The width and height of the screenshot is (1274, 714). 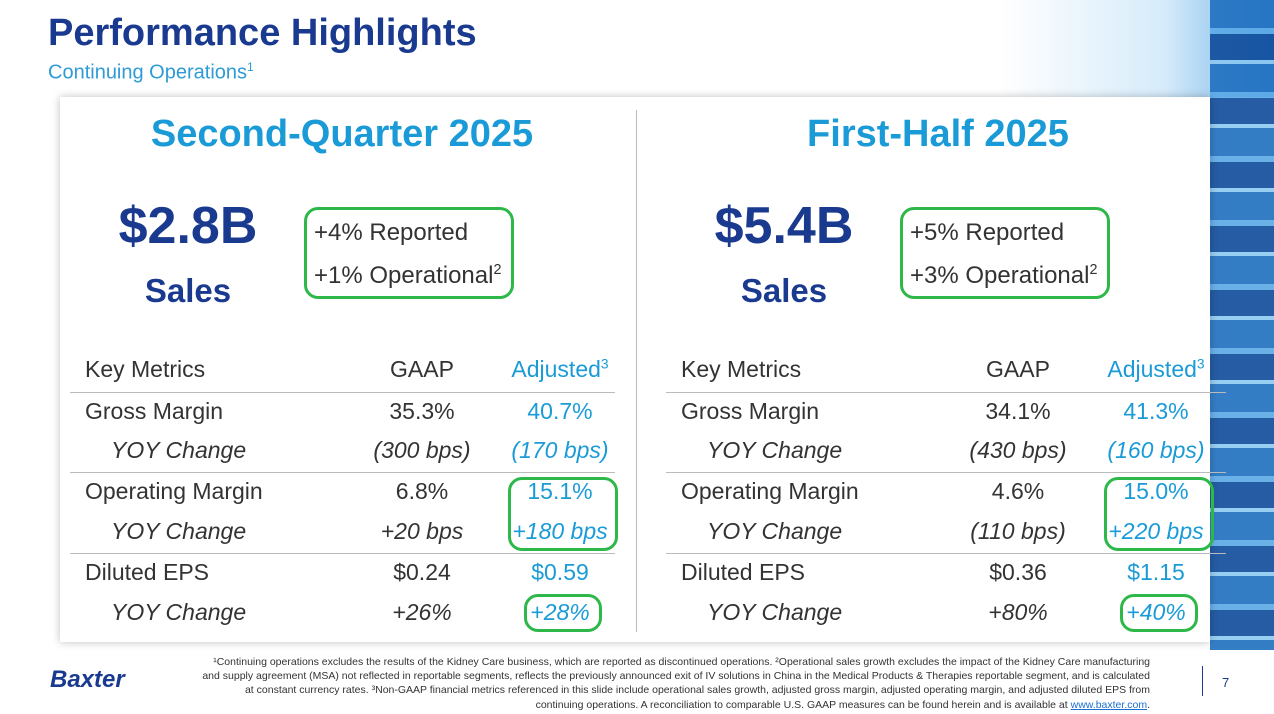 I want to click on divider, so click(x=636, y=371).